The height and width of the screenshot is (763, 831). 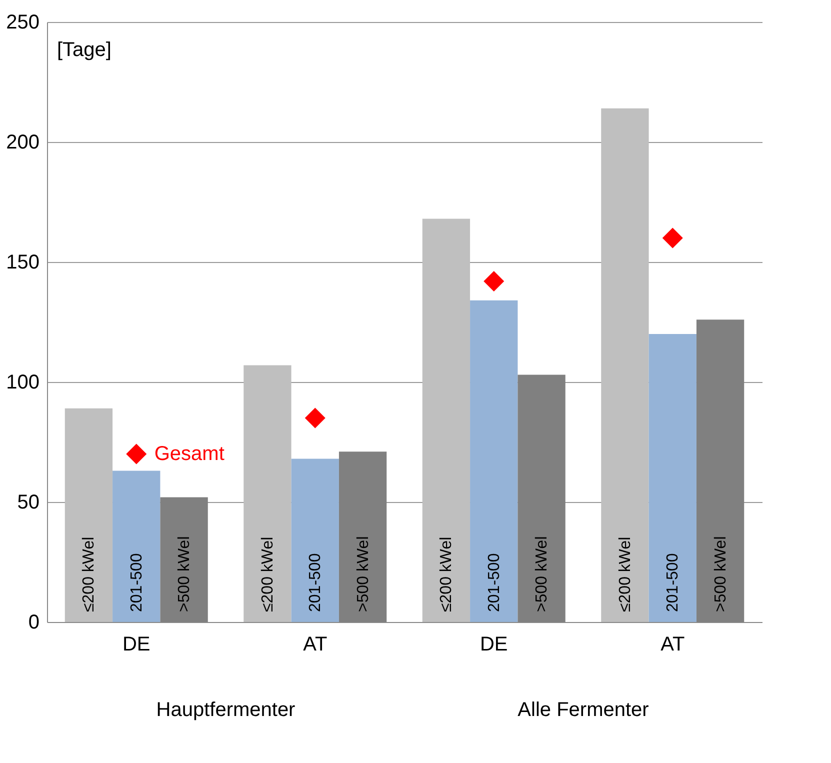 What do you see at coordinates (89, 574) in the screenshot?
I see `series-label: ≤200 kWel` at bounding box center [89, 574].